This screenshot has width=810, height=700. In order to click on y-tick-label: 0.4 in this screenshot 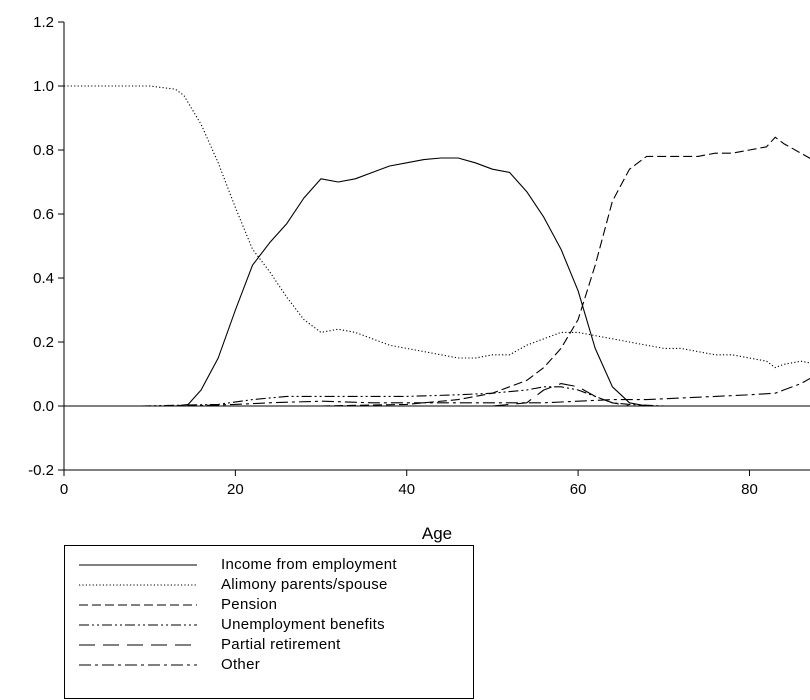, I will do `click(43, 278)`.